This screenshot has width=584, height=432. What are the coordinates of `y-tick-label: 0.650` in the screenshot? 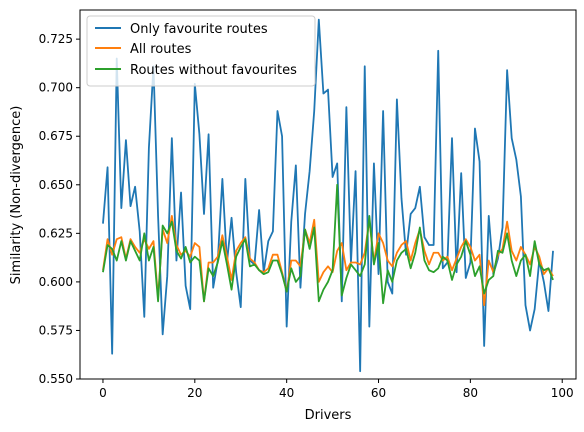 It's located at (56, 185).